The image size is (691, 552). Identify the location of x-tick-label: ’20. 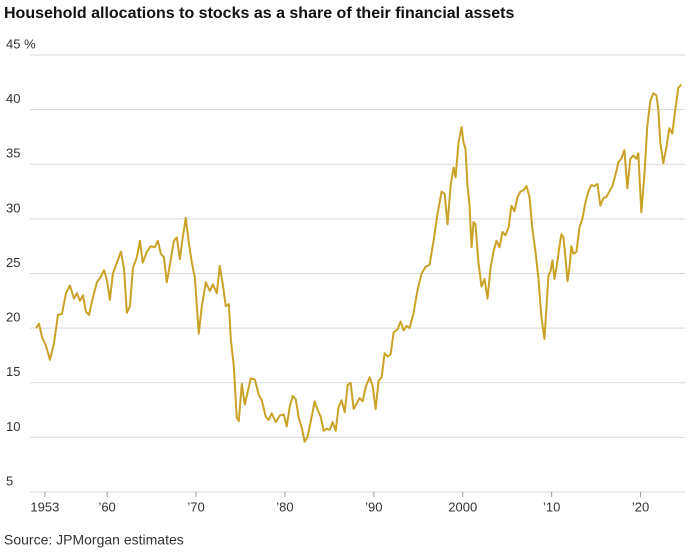
(640, 506).